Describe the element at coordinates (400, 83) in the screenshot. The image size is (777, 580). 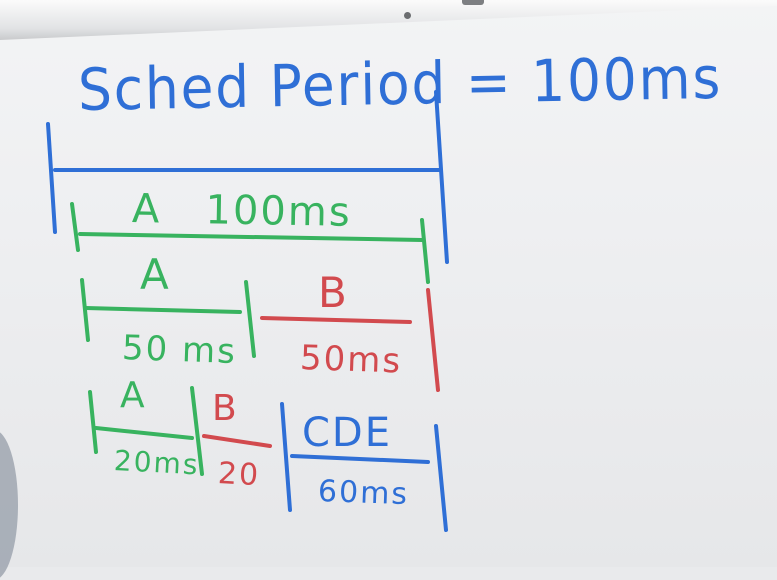
I see `sched-period-title: Sched Period = 100ms` at that location.